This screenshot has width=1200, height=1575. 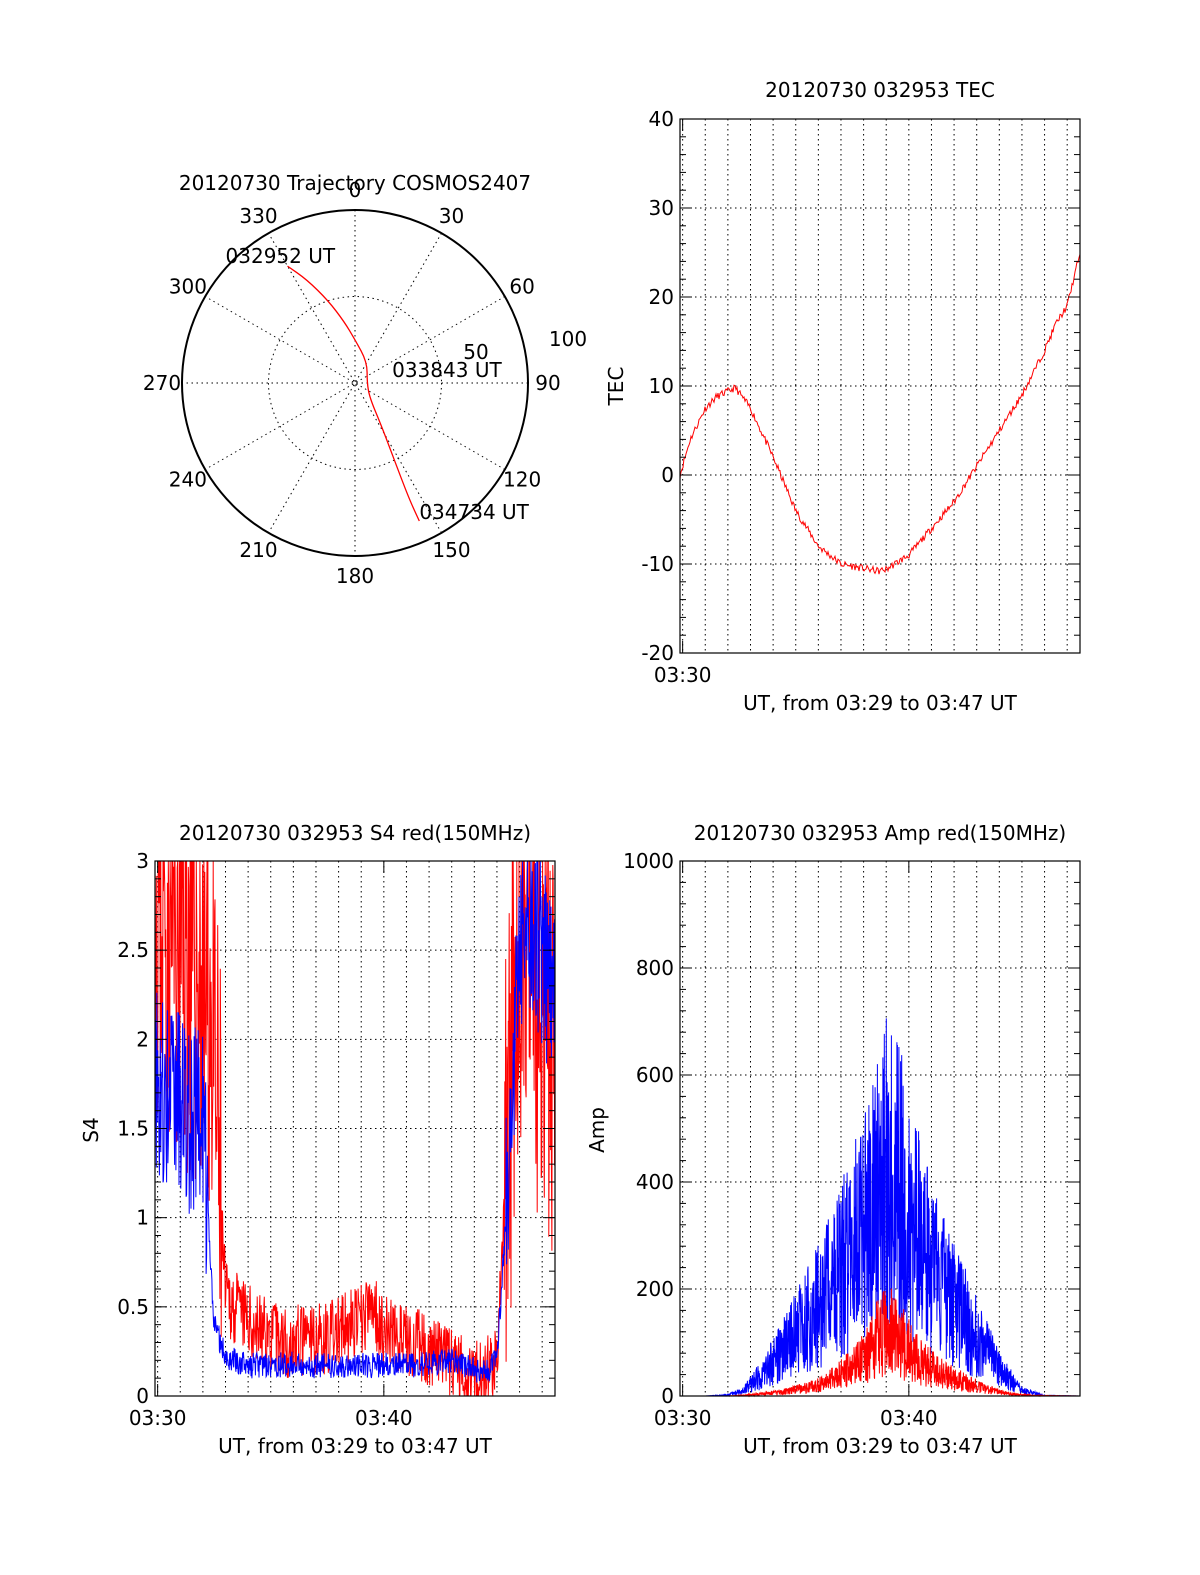 What do you see at coordinates (616, 387) in the screenshot?
I see `tec-ylabel: TEC` at bounding box center [616, 387].